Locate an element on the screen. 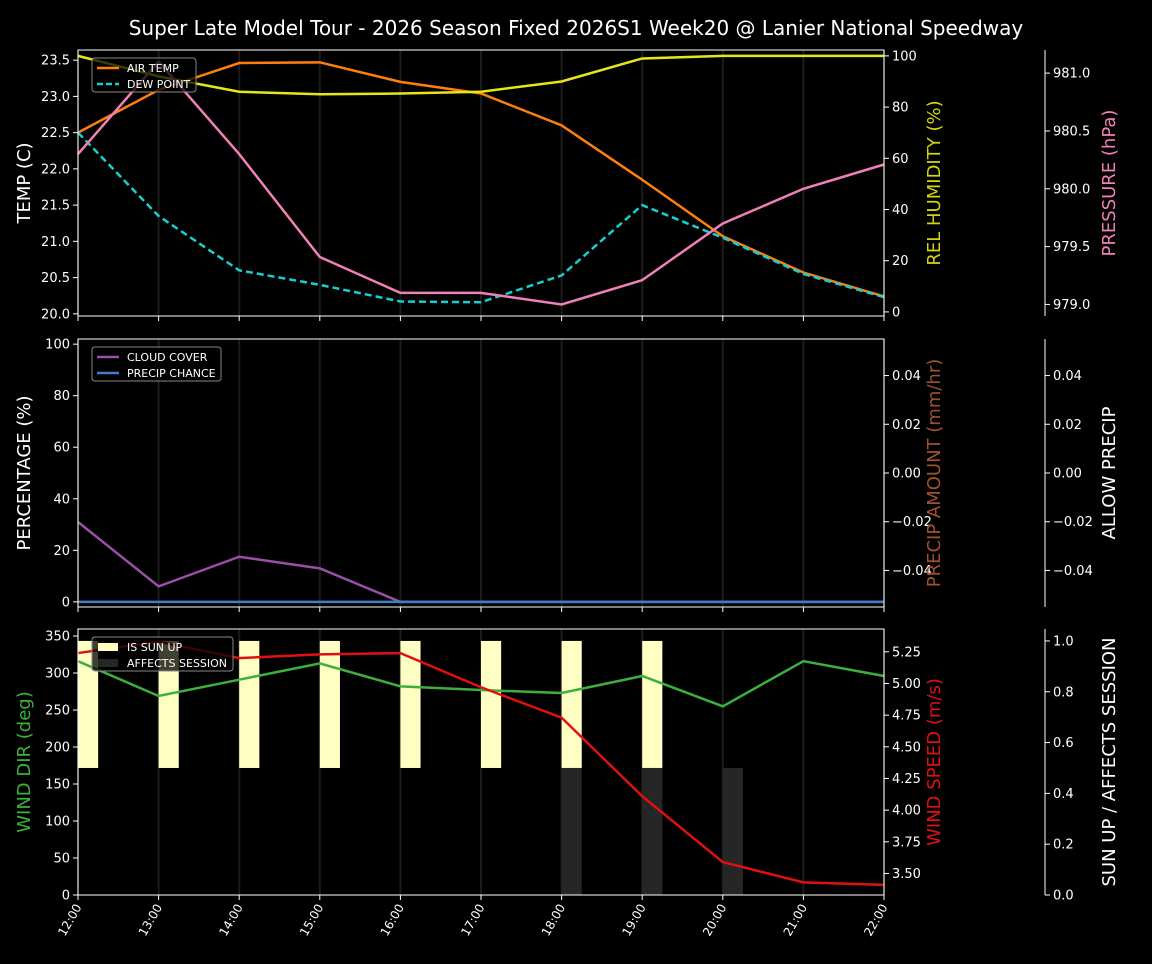 This screenshot has width=1152, height=964. tick-label: 200 is located at coordinates (57, 748).